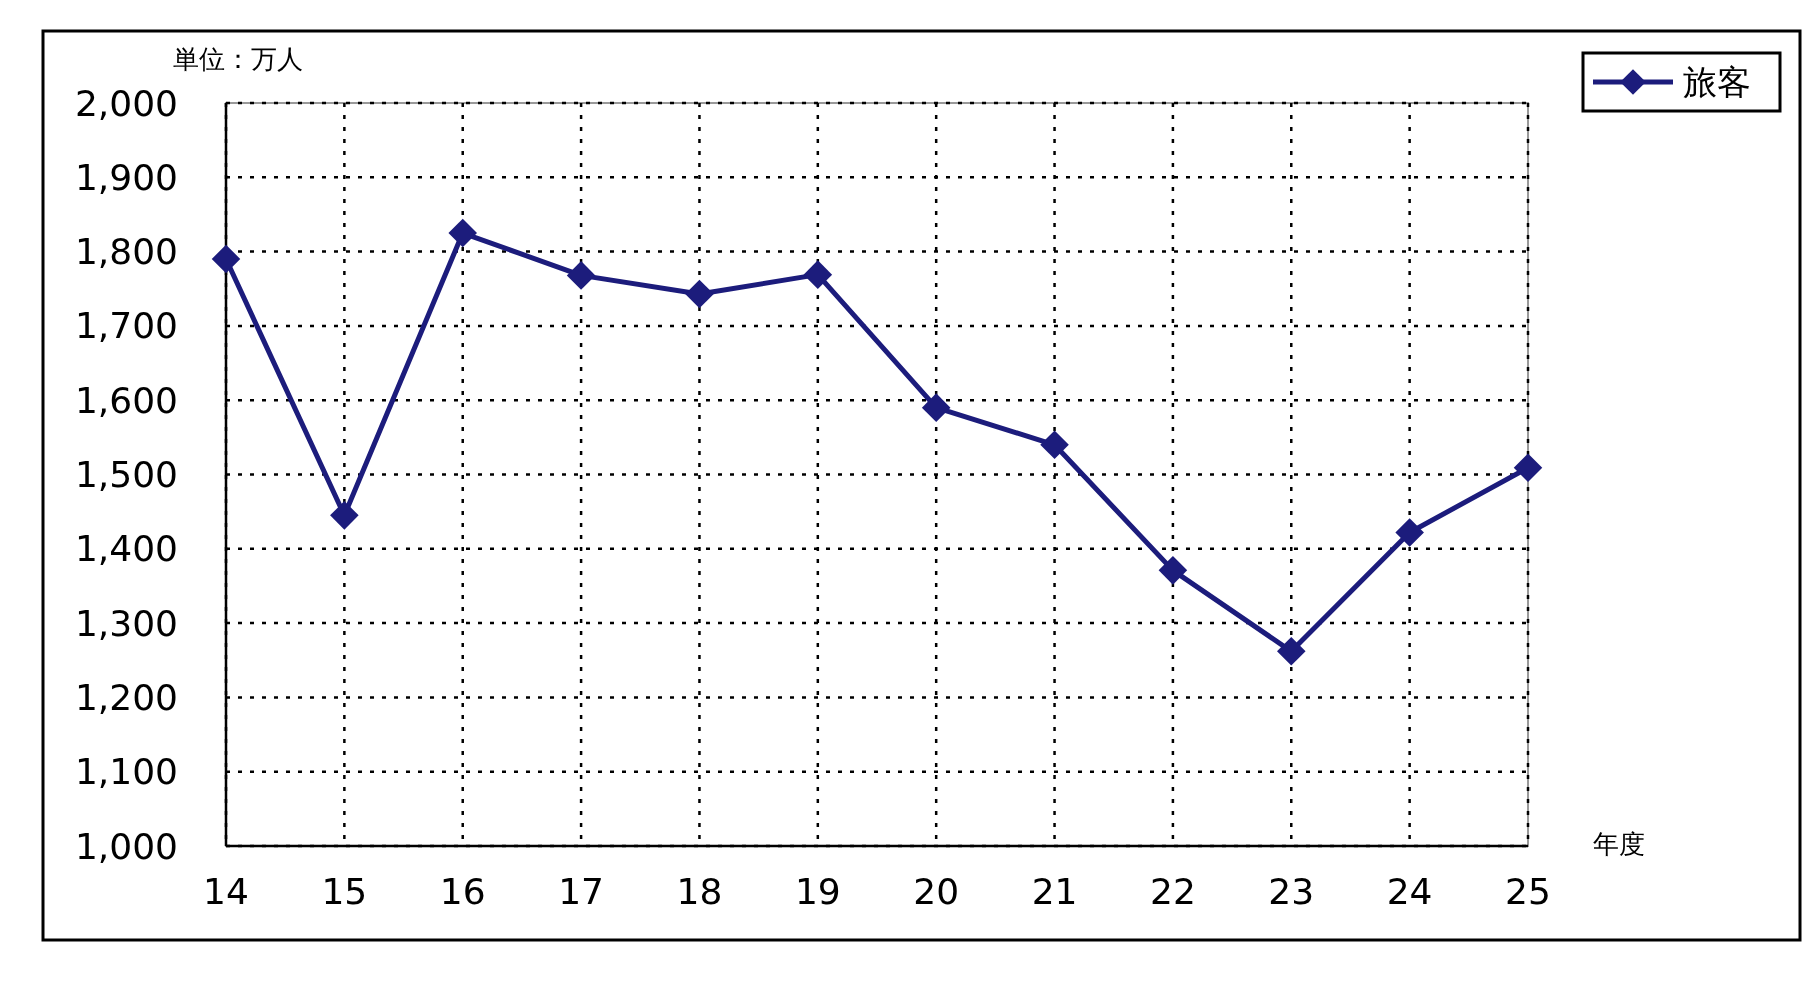 Image resolution: width=1815 pixels, height=991 pixels. I want to click on y-tick-label: 1,500, so click(126, 474).